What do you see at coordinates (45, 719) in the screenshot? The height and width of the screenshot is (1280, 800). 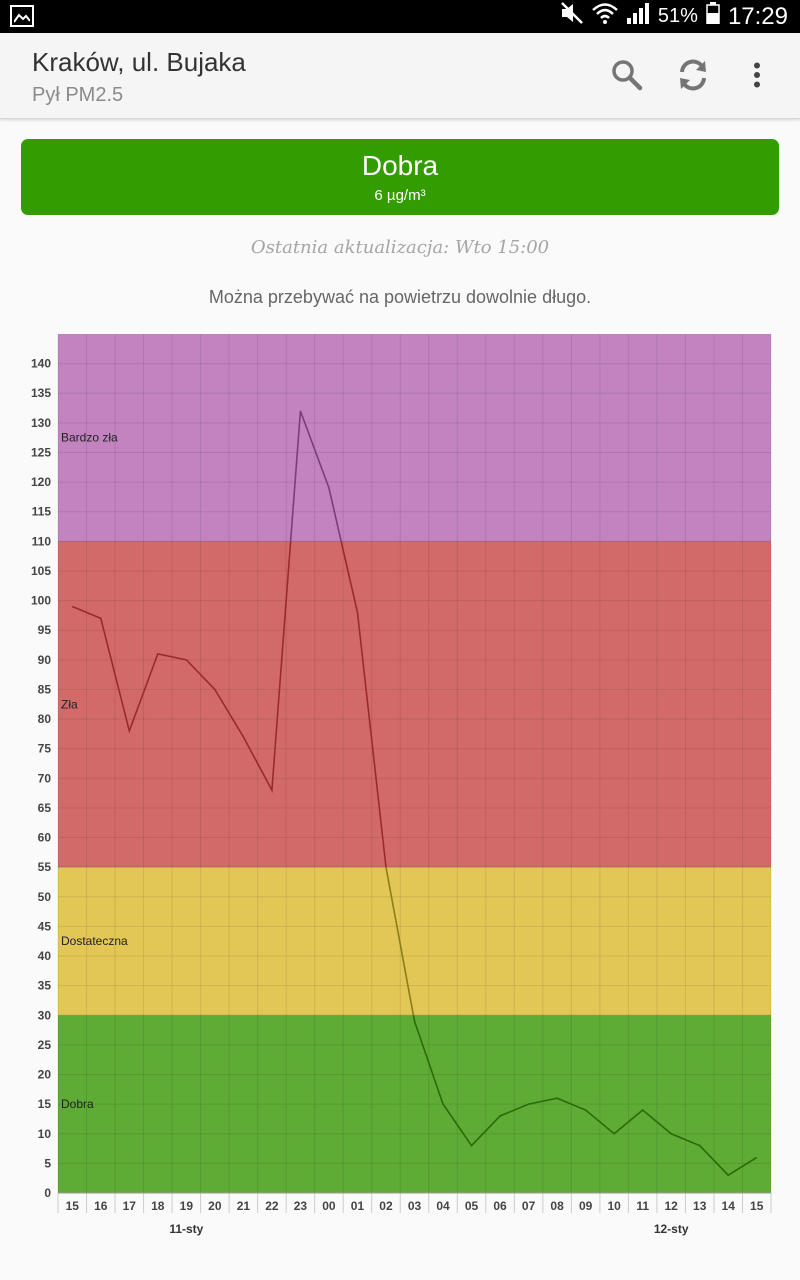 I see `y-tick-label: 80` at bounding box center [45, 719].